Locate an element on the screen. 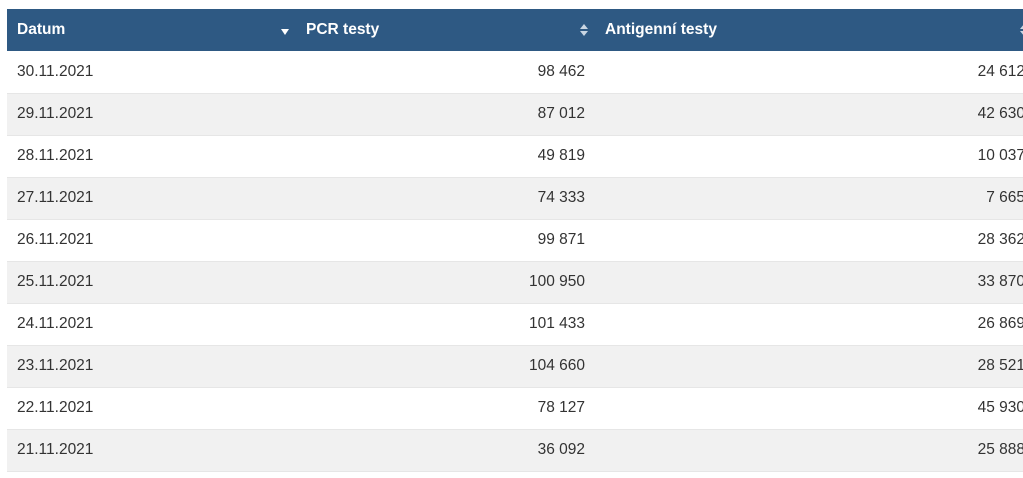  table-row: 25.11.2021 100 950 33 870 is located at coordinates (515, 282).